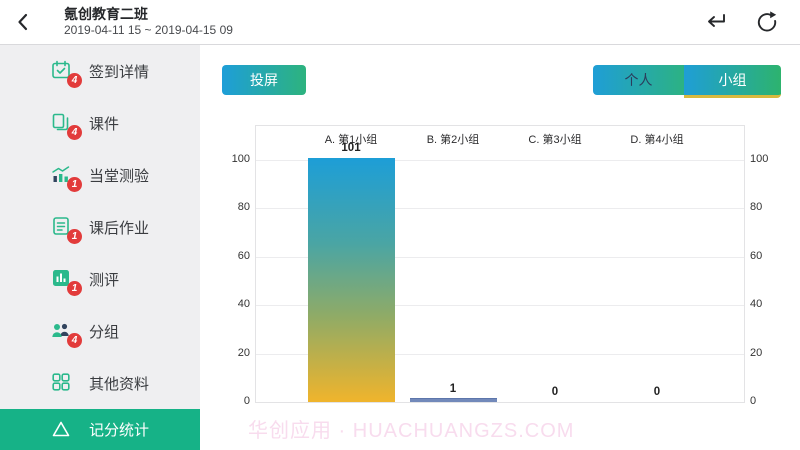 The height and width of the screenshot is (450, 800). I want to click on y-axis-tick-right: 0, so click(753, 401).